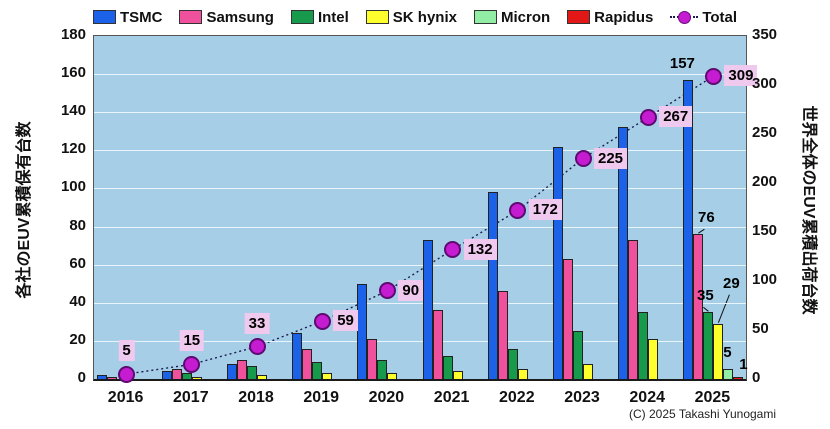  What do you see at coordinates (517, 397) in the screenshot?
I see `x-axis-label-2022: 2022` at bounding box center [517, 397].